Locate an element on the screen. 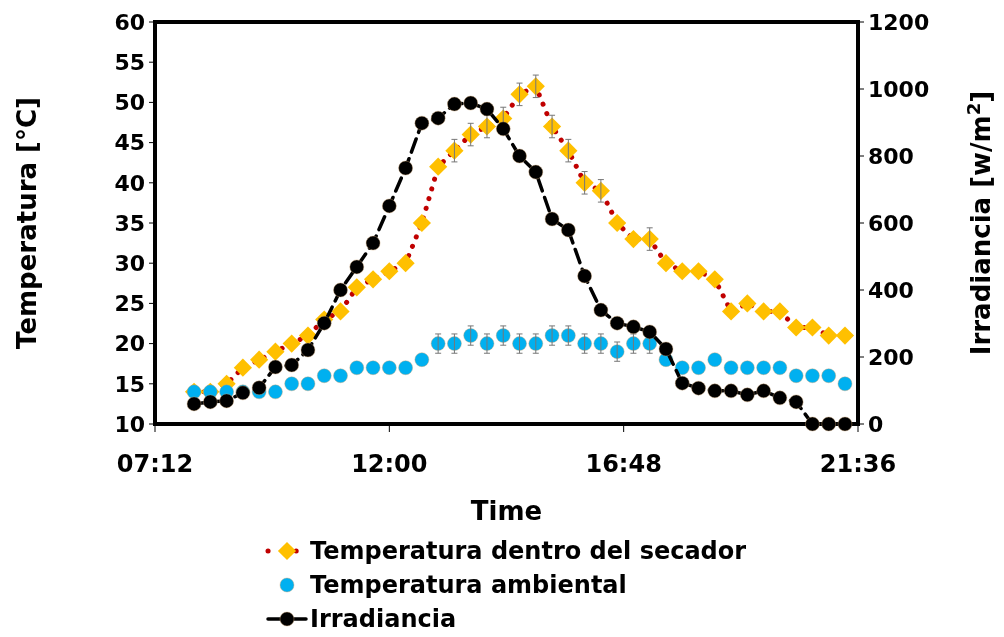  y-tick-label: 25 is located at coordinates (129, 304).